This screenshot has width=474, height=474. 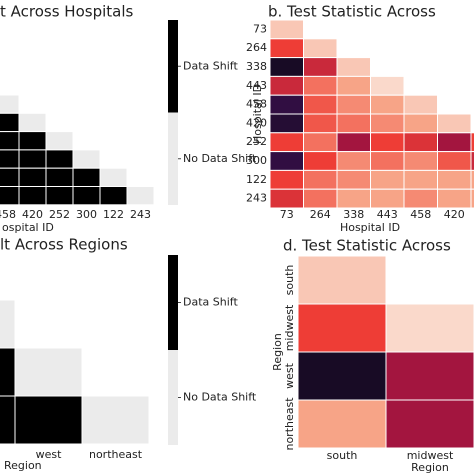 What do you see at coordinates (256, 104) in the screenshot?
I see `y-tick-label: 458` at bounding box center [256, 104].